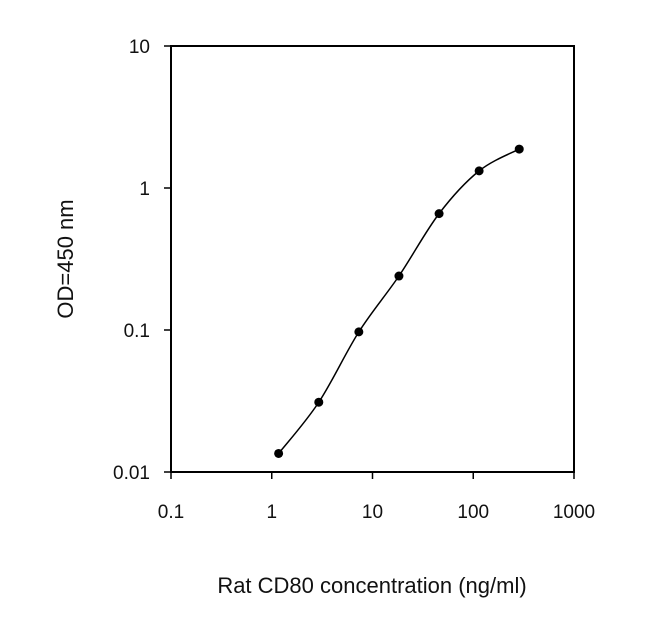  What do you see at coordinates (574, 512) in the screenshot?
I see `x-tick-label: 1000` at bounding box center [574, 512].